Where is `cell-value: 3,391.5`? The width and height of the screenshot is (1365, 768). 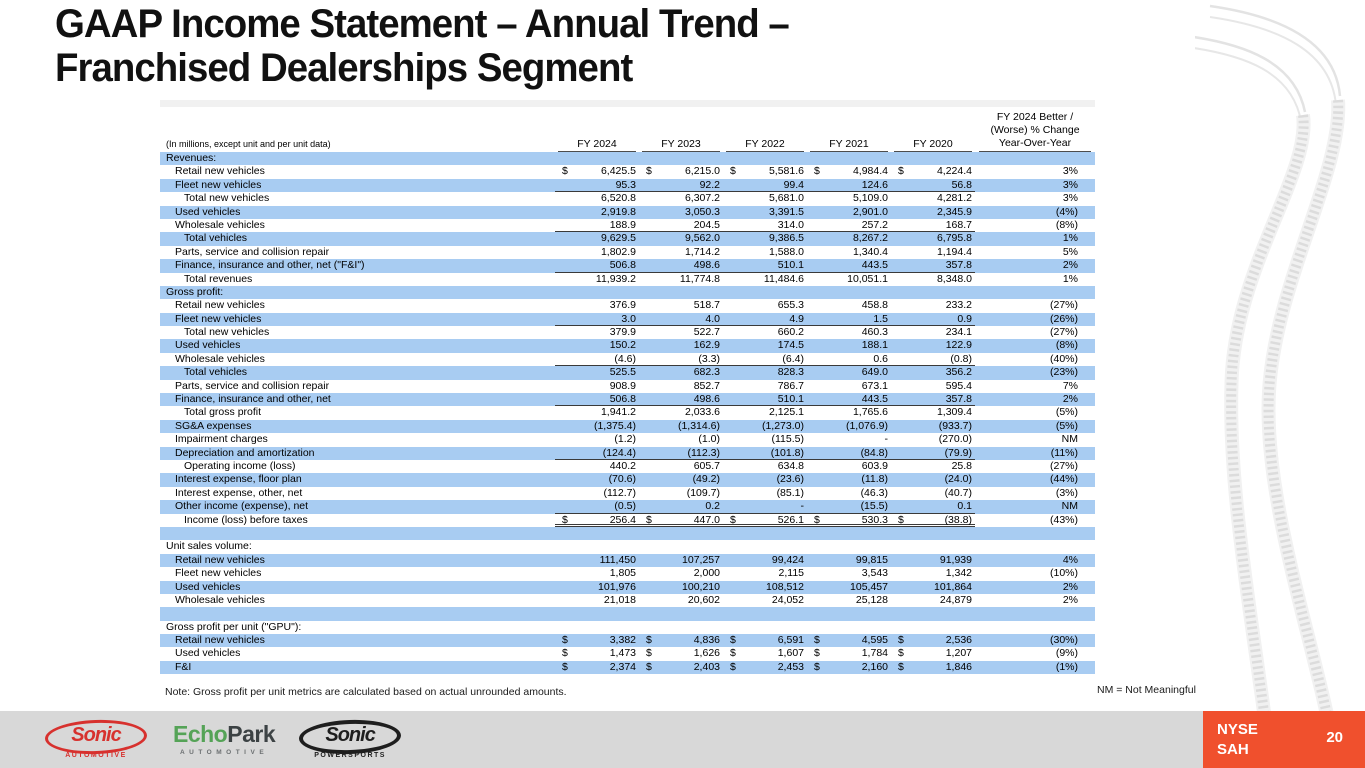
cell-value: 3,391.5 is located at coordinates (786, 211).